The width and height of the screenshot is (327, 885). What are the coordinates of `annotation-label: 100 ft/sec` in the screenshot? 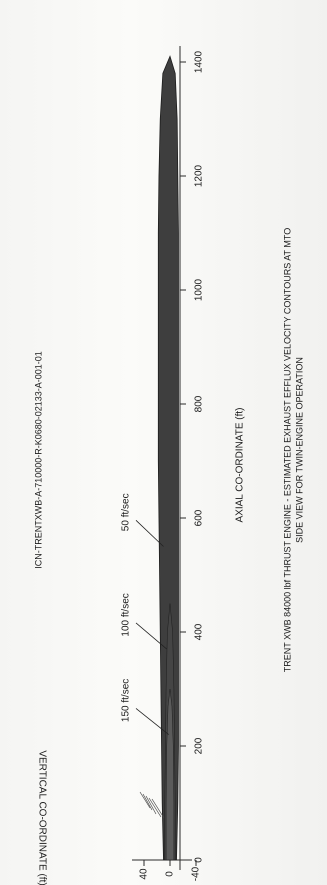 It's located at (126, 614).